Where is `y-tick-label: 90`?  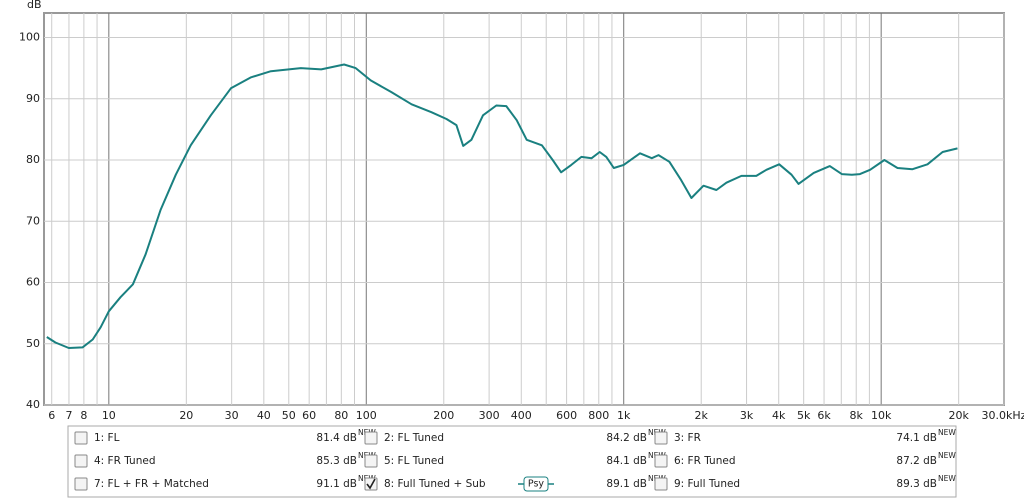
y-tick-label: 90 is located at coordinates (33, 98).